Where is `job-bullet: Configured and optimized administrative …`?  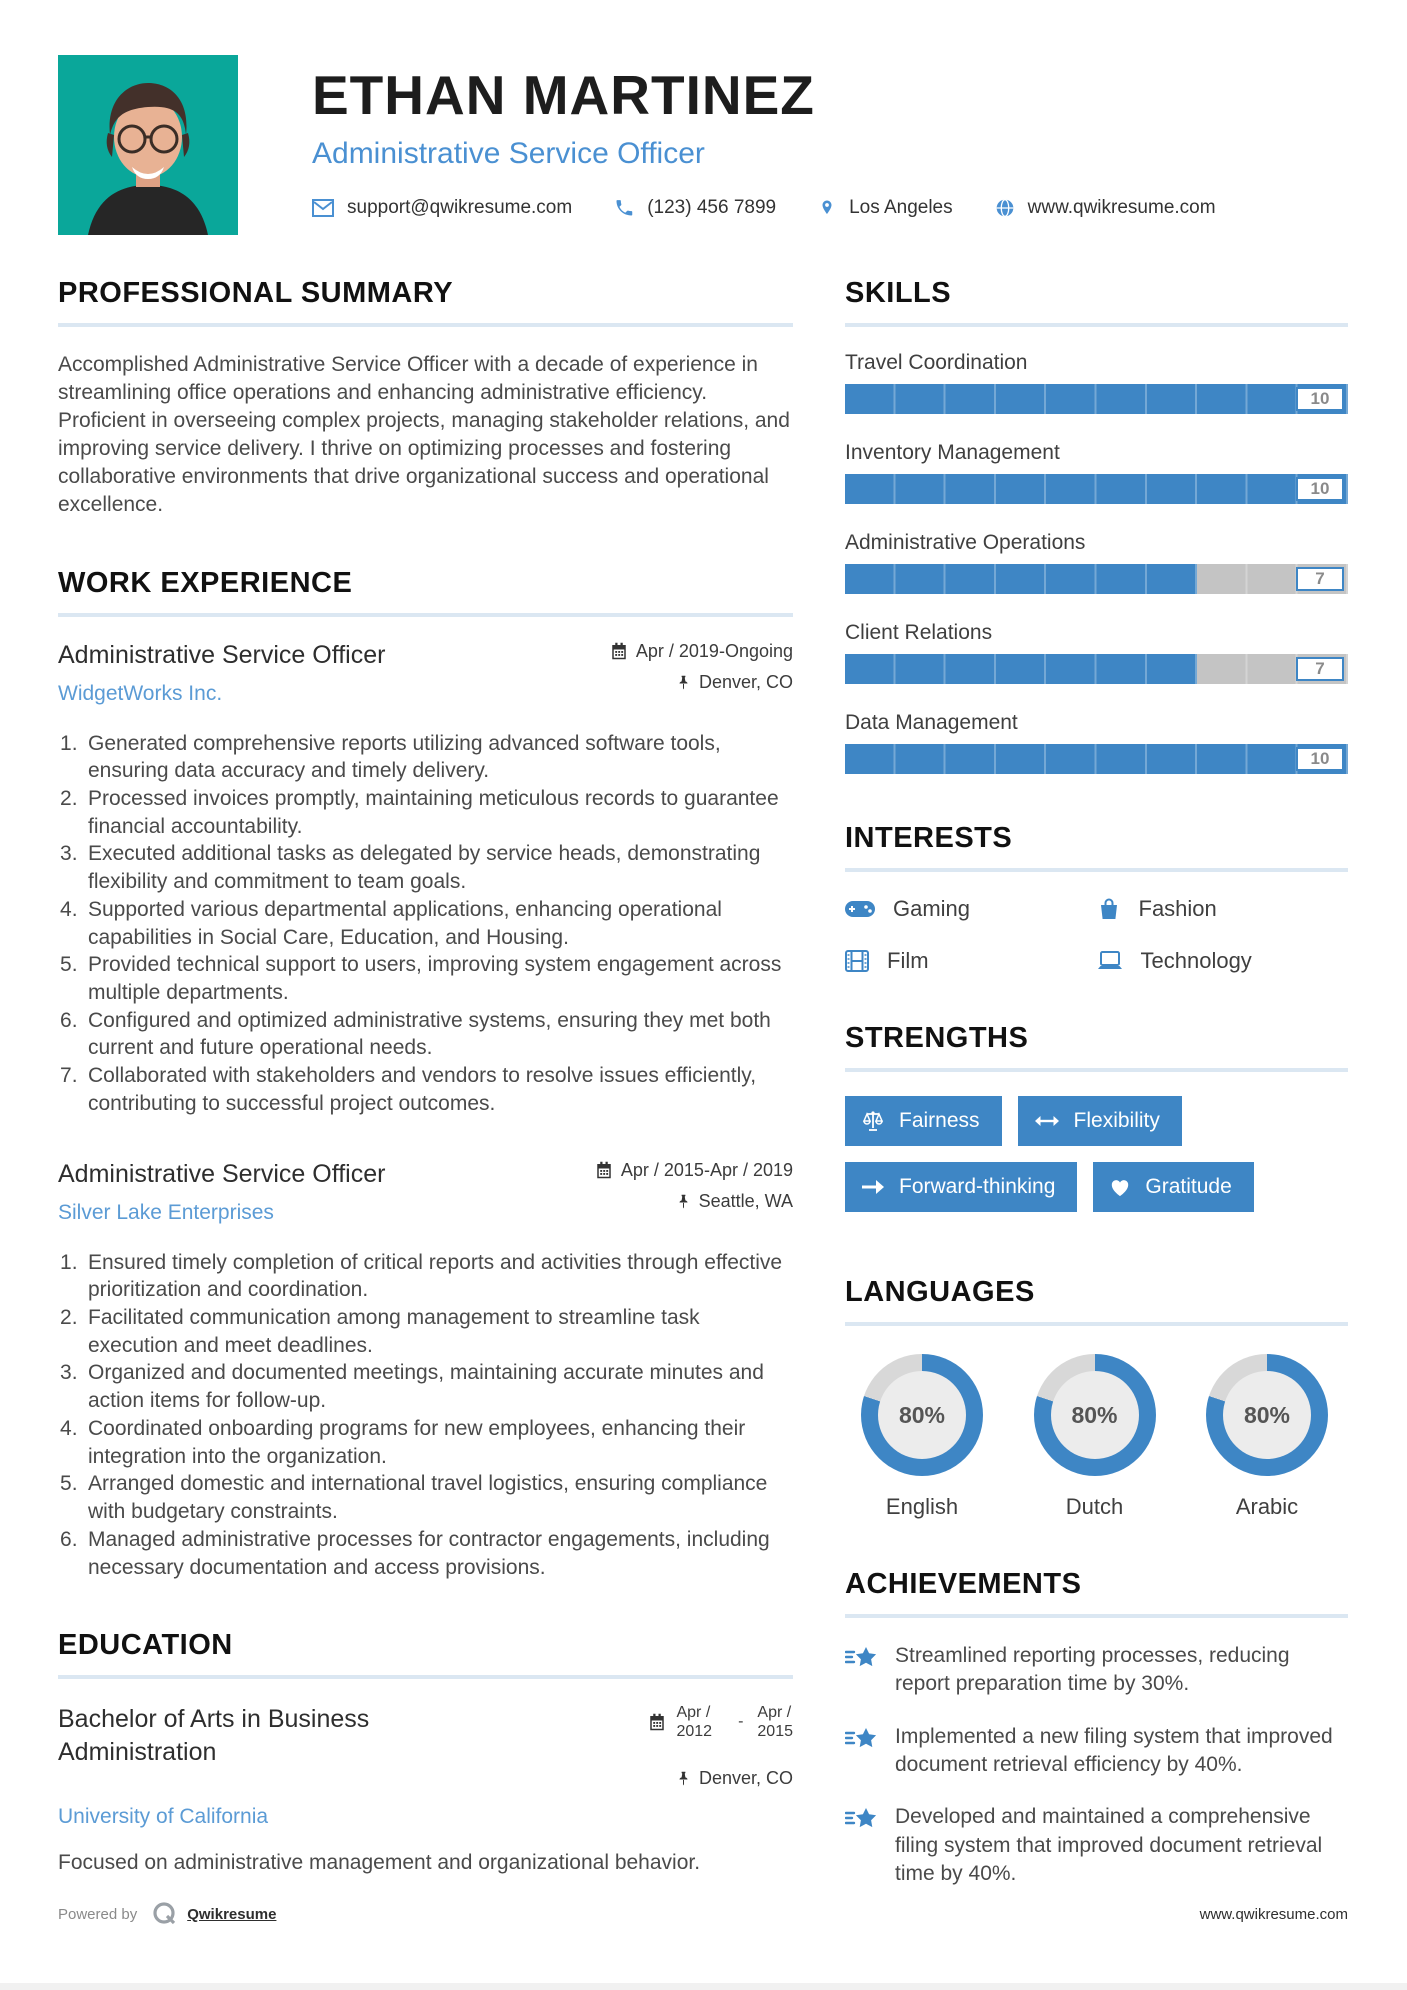 job-bullet: Configured and optimized administrative … is located at coordinates (415, 1033).